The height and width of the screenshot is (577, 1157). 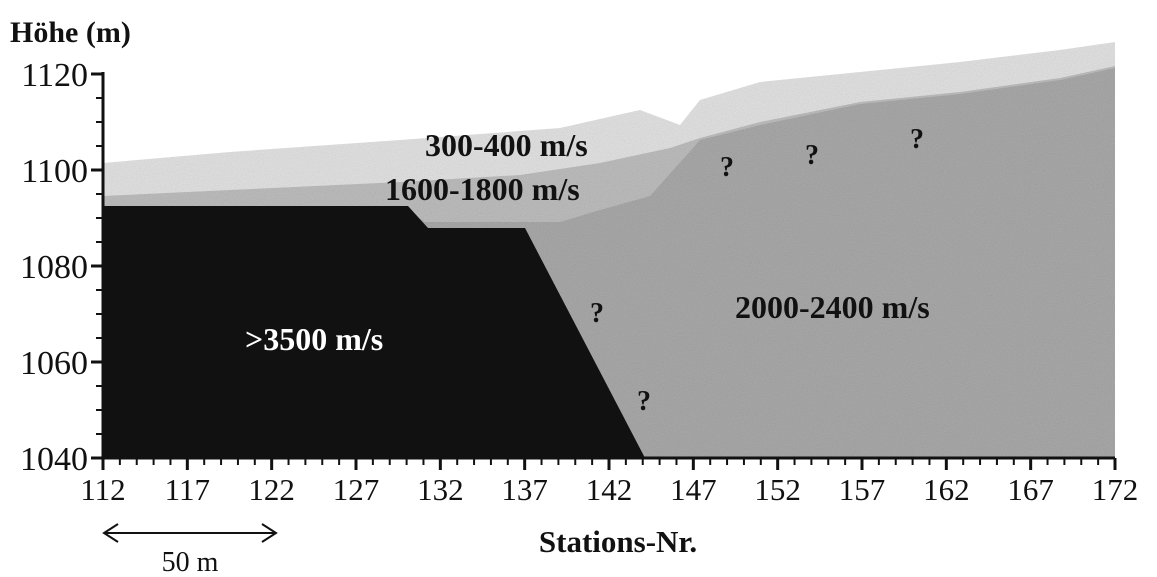 I want to click on y-tick-label: 1060, so click(x=54, y=363).